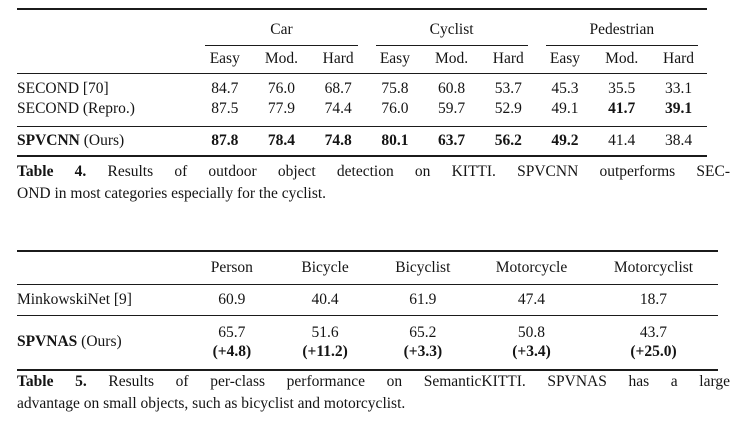 Image resolution: width=733 pixels, height=422 pixels. I want to click on improvement-delta: (+3.3), so click(423, 351).